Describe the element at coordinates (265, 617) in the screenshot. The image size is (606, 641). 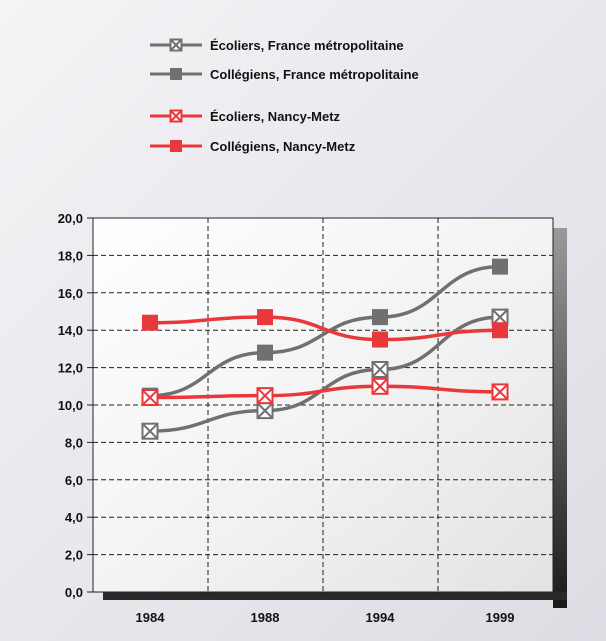
I see `x-tick-label: 1988` at that location.